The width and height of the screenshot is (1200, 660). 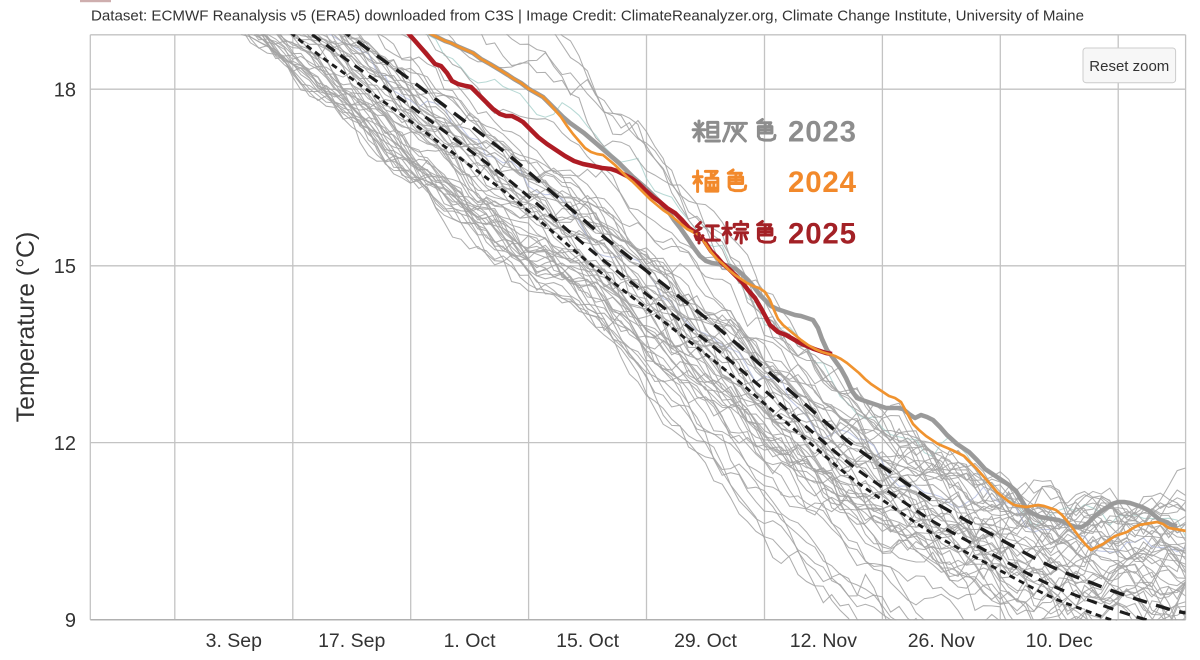 What do you see at coordinates (1059, 641) in the screenshot?
I see `svg-text: 10. Dec` at bounding box center [1059, 641].